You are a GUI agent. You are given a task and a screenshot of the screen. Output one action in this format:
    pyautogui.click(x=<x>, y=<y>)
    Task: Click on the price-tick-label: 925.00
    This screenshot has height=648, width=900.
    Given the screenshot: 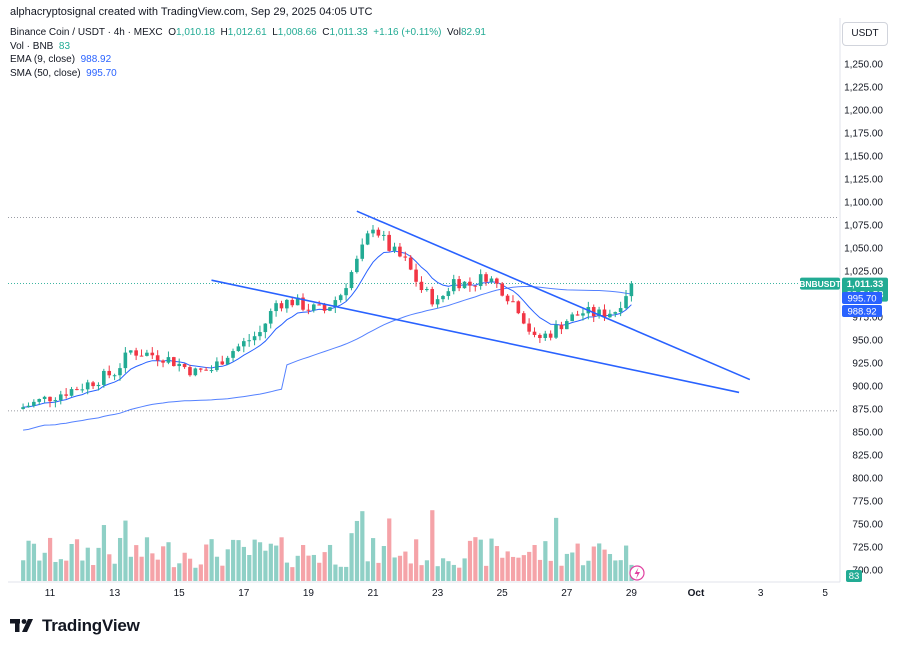 What is the action you would take?
    pyautogui.click(x=867, y=364)
    